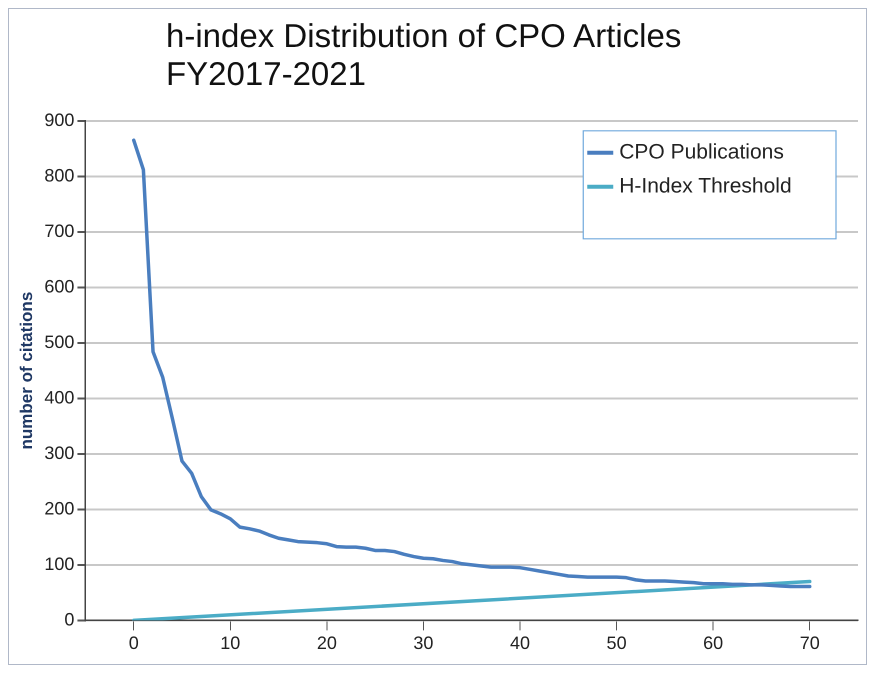  What do you see at coordinates (520, 643) in the screenshot?
I see `x-tick-label: 40` at bounding box center [520, 643].